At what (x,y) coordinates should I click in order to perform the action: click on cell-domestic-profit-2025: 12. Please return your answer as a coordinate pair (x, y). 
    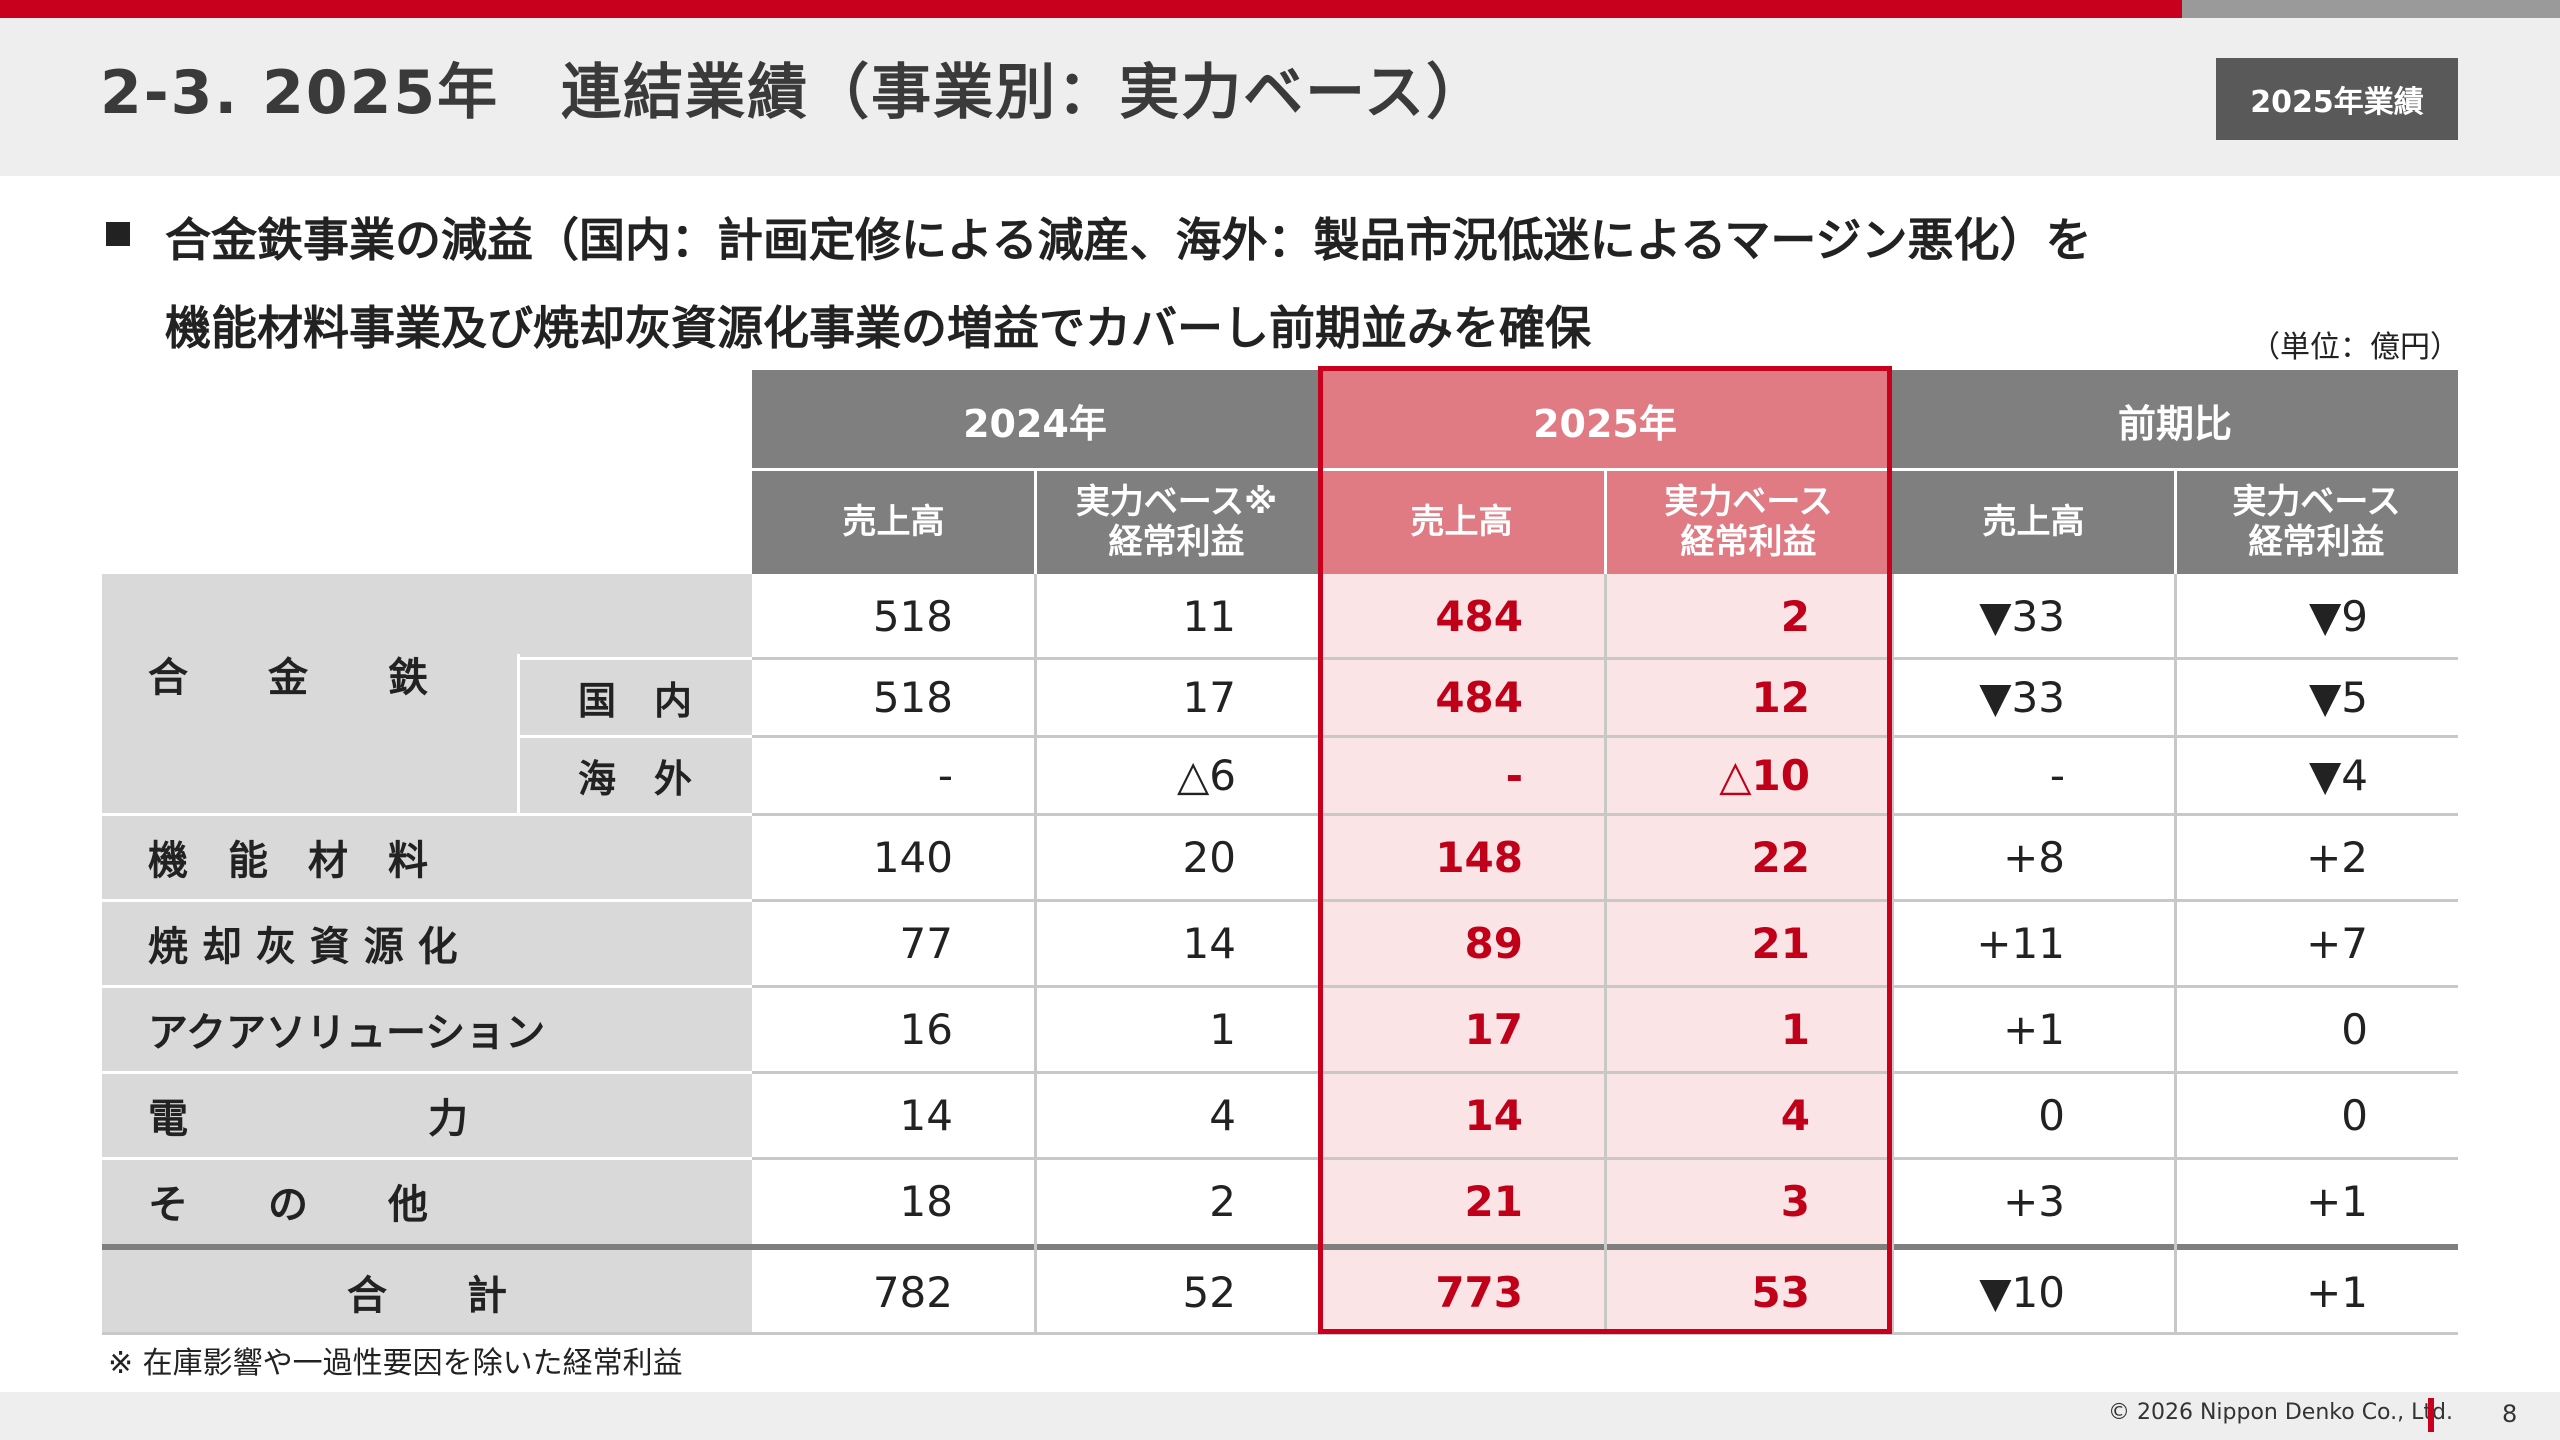
    Looking at the image, I should click on (1748, 697).